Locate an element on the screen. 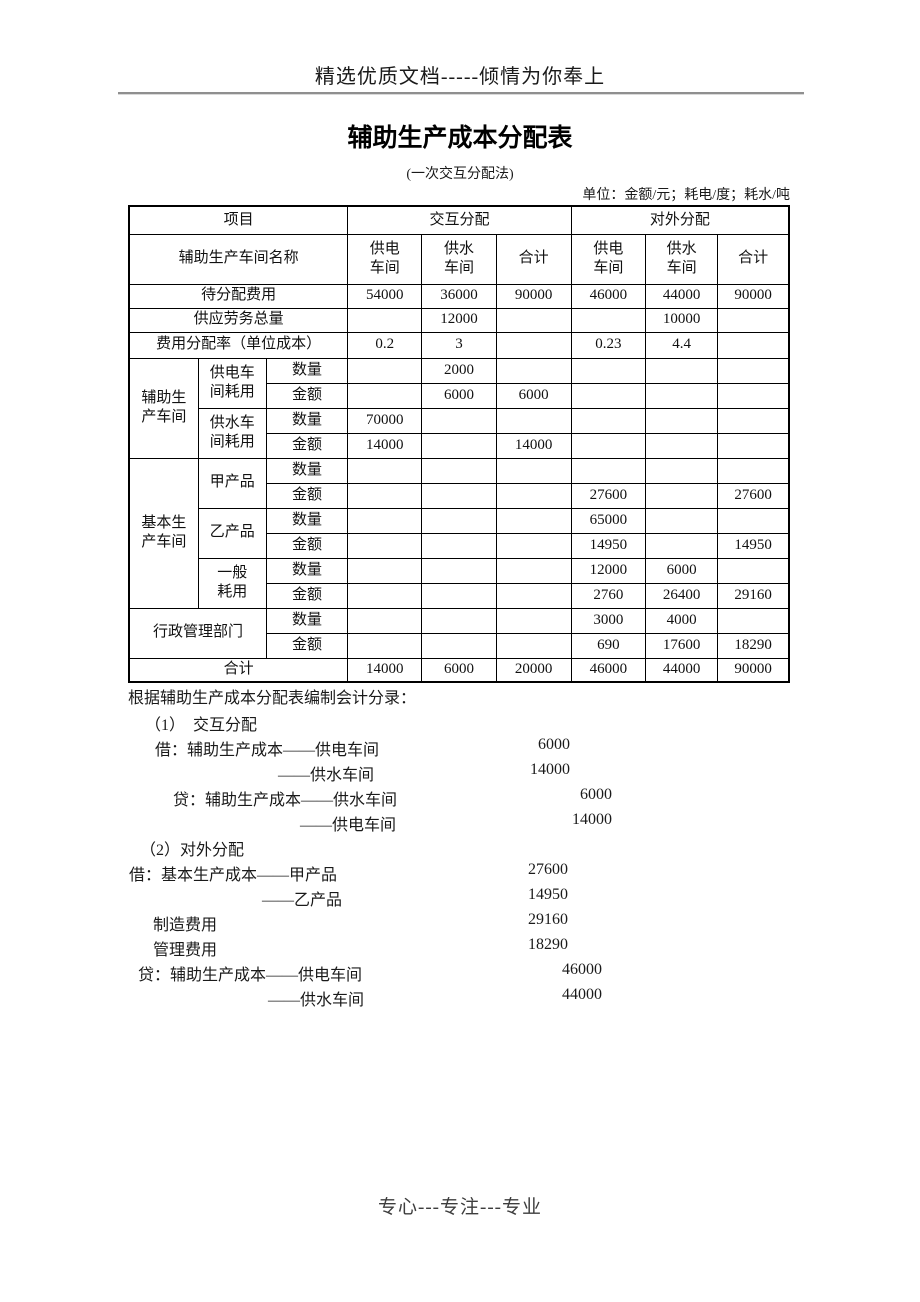  entry-text: （2）对外分配 is located at coordinates (192, 850).